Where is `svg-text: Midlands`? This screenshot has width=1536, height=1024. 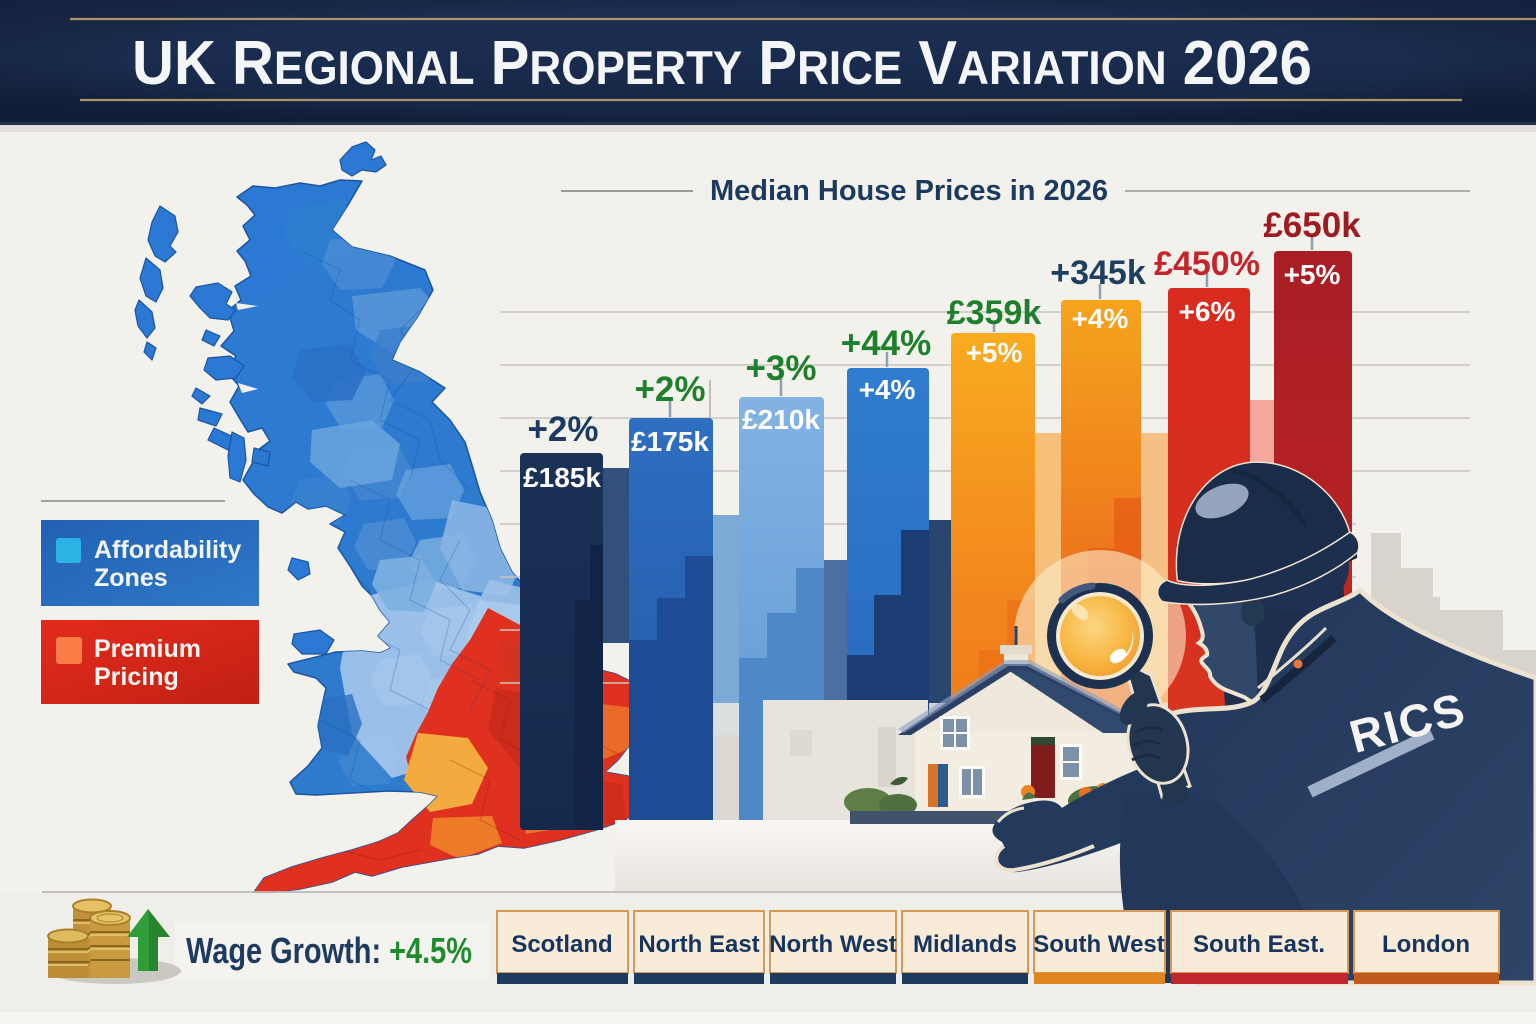 svg-text: Midlands is located at coordinates (965, 944).